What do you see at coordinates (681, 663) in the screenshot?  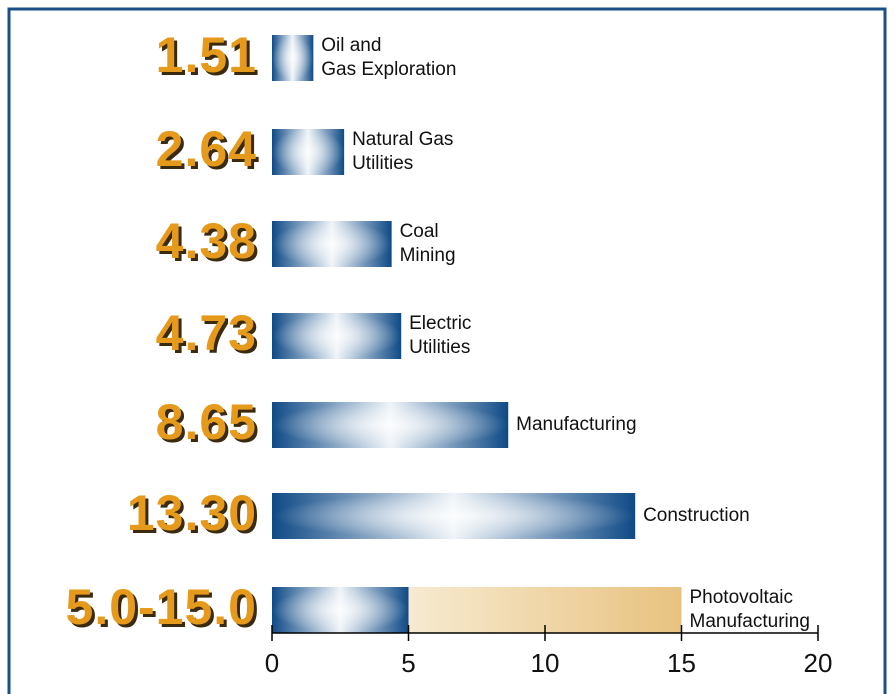 I see `x-tick-label: 15` at bounding box center [681, 663].